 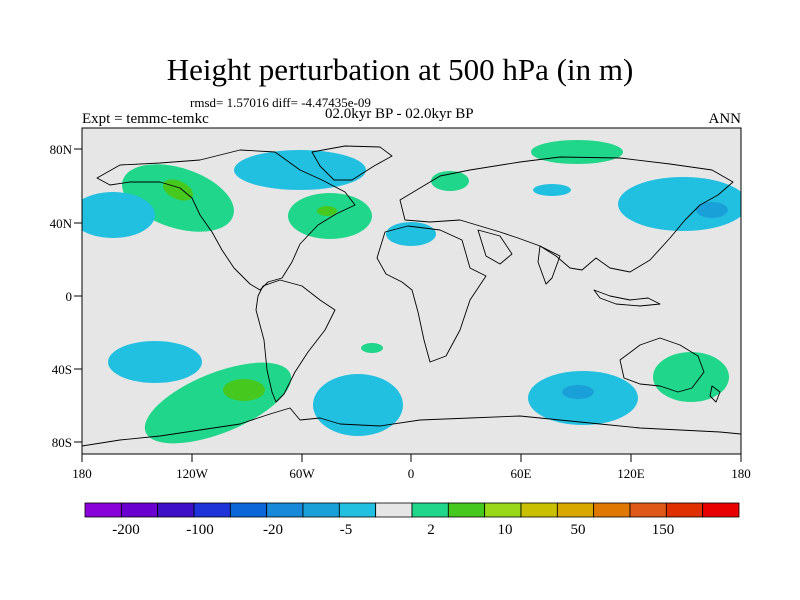 What do you see at coordinates (155, 362) in the screenshot?
I see `anomaly-neg-se-pacific` at bounding box center [155, 362].